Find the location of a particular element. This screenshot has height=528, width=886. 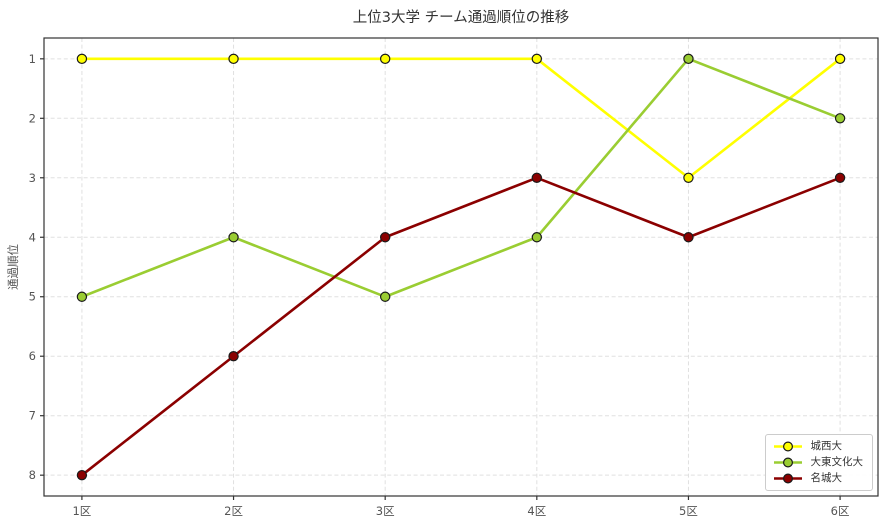

legend-item: 城西大 is located at coordinates (818, 446).